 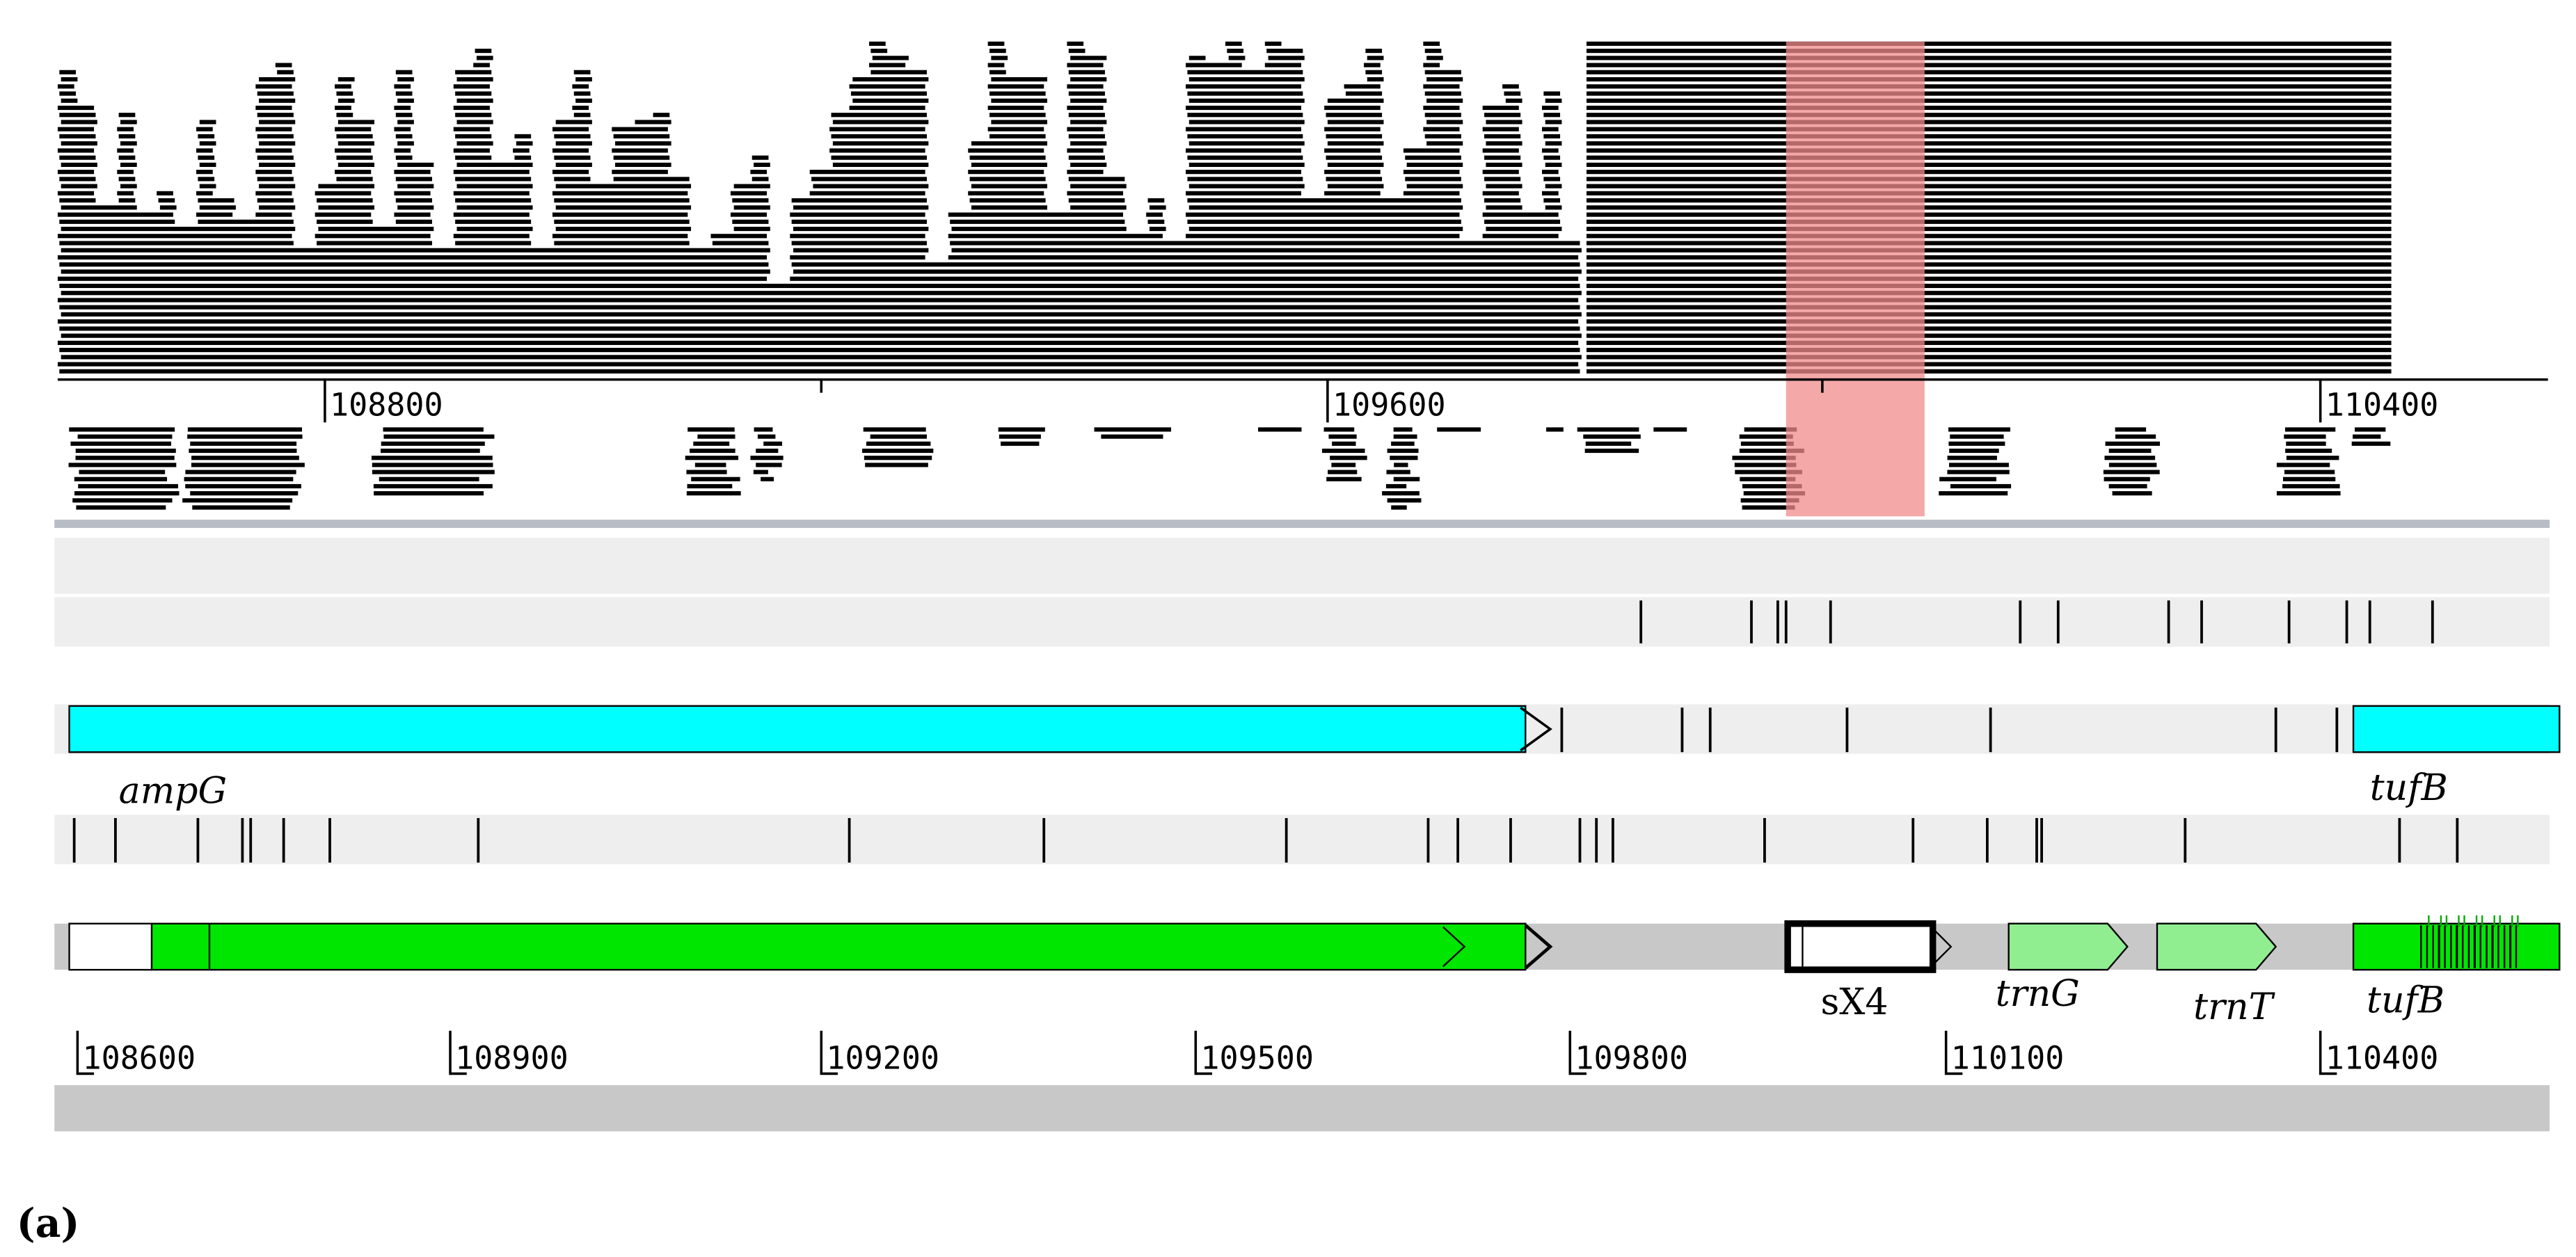 I want to click on gene-label: tufB, so click(x=2409, y=788).